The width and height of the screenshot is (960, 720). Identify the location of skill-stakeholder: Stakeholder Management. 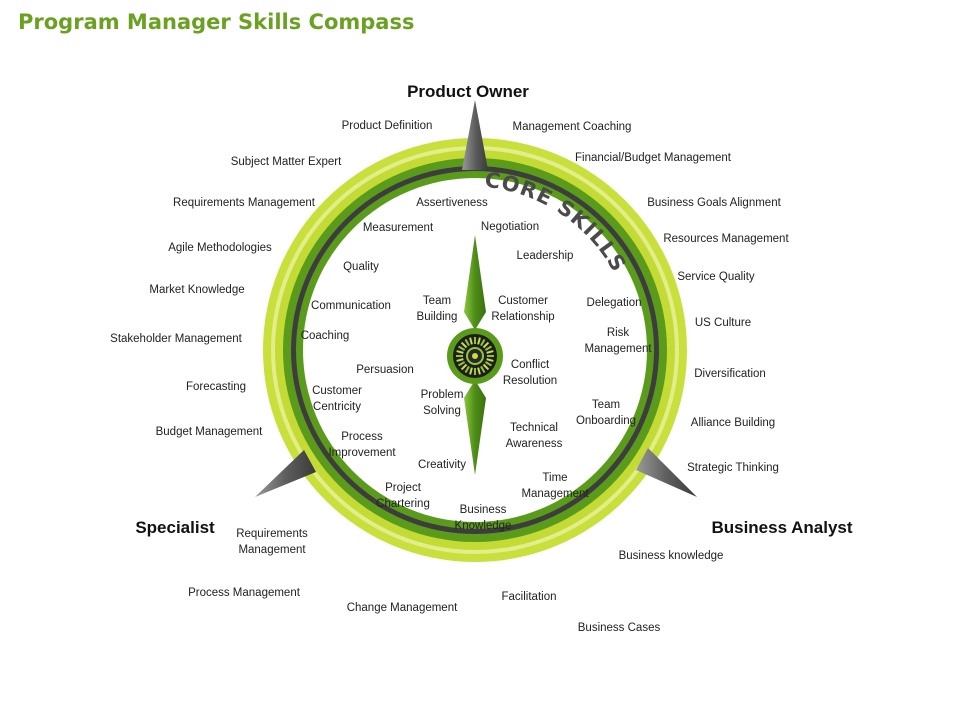
(176, 339).